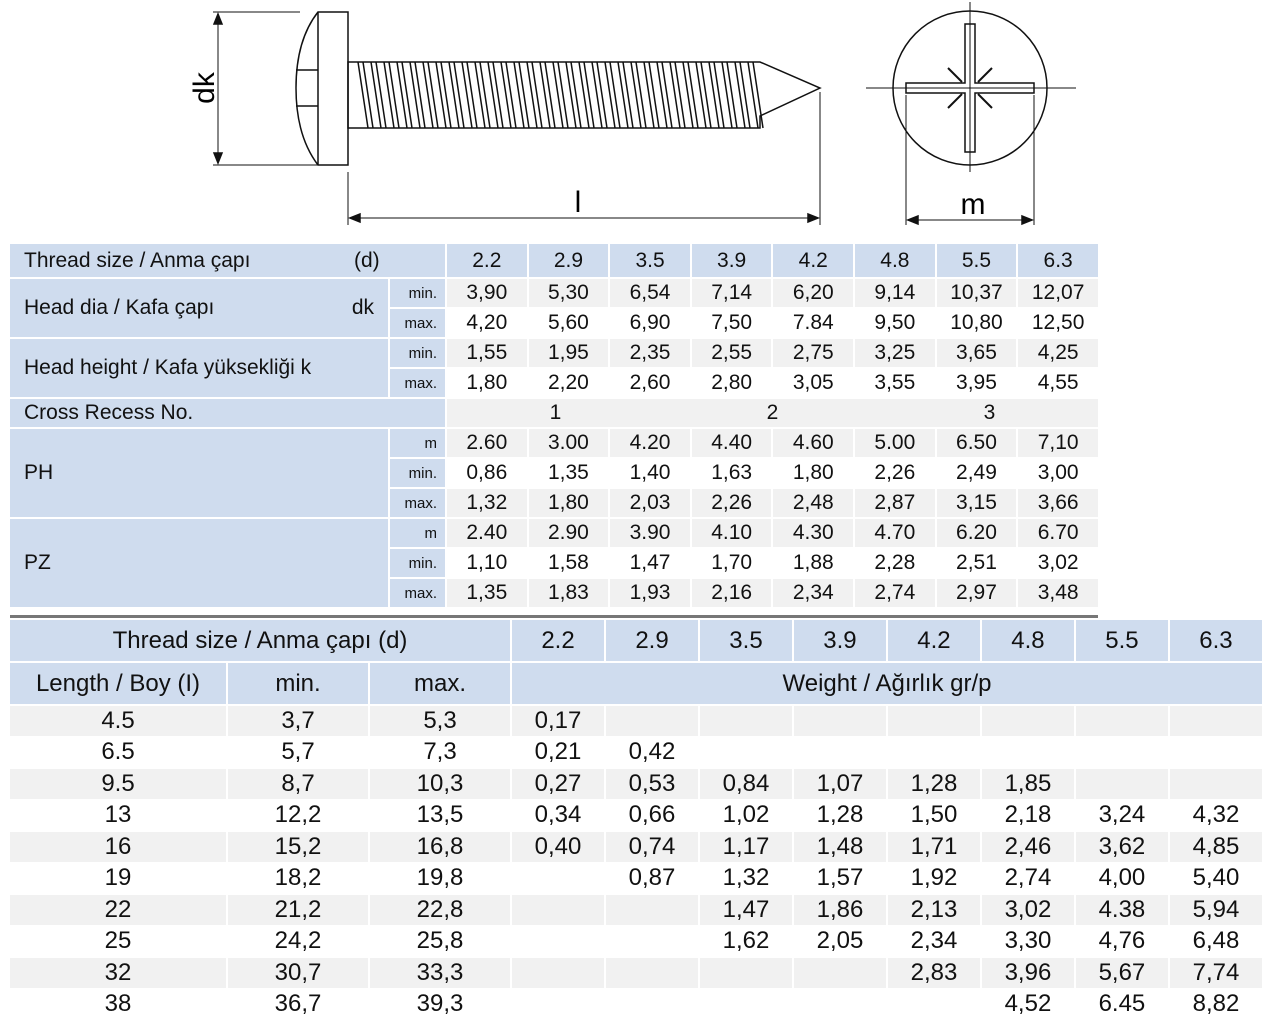 The width and height of the screenshot is (1280, 1024). What do you see at coordinates (418, 533) in the screenshot?
I see `sub-label: m` at bounding box center [418, 533].